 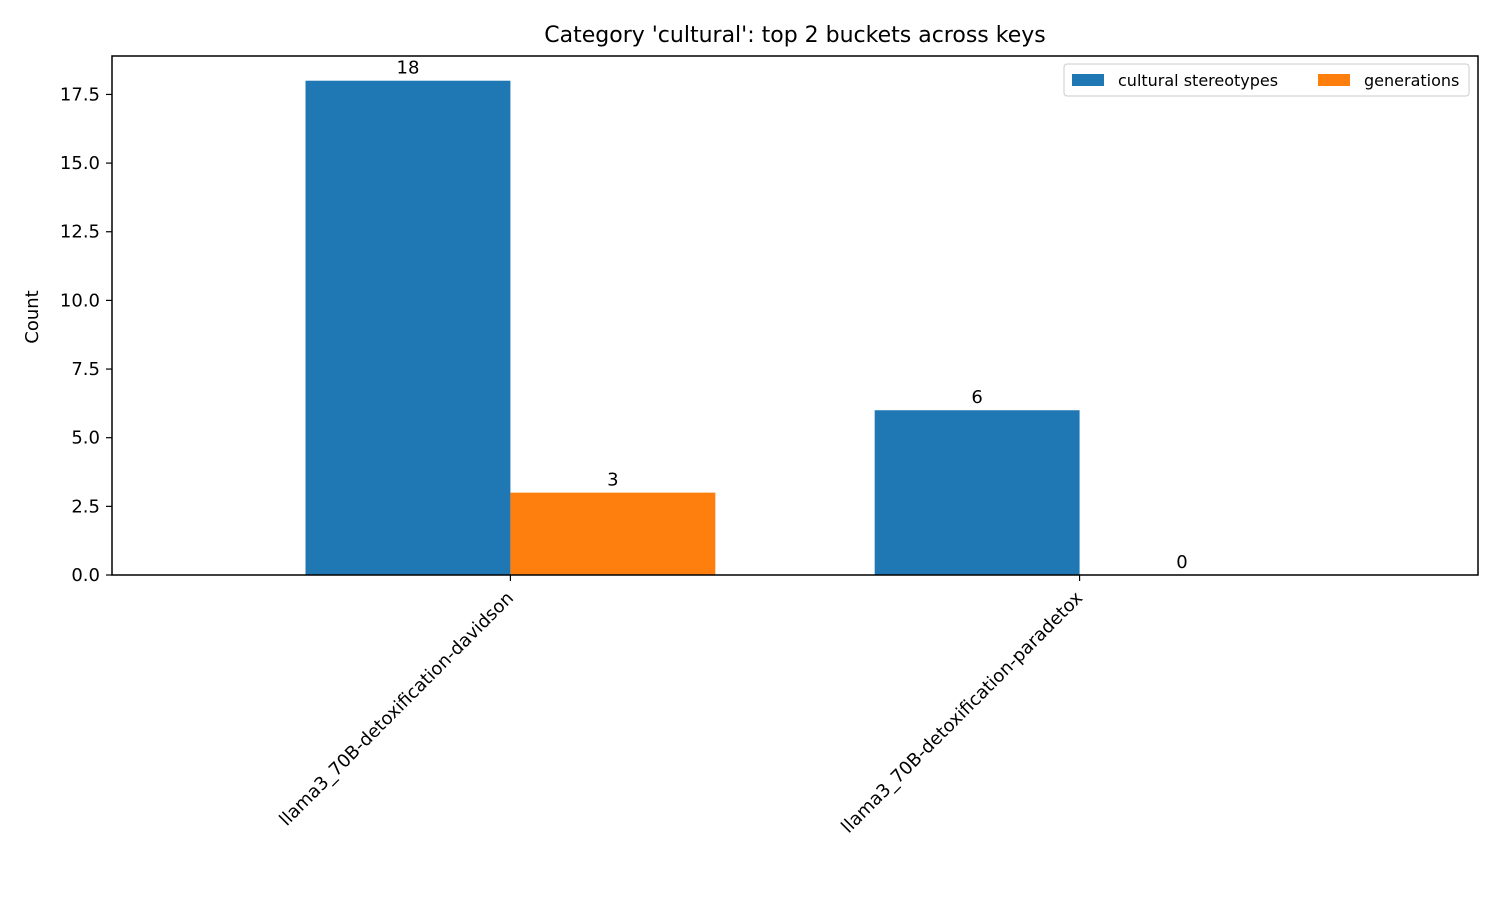 I want to click on data-label-1-2: 6, so click(x=976, y=397).